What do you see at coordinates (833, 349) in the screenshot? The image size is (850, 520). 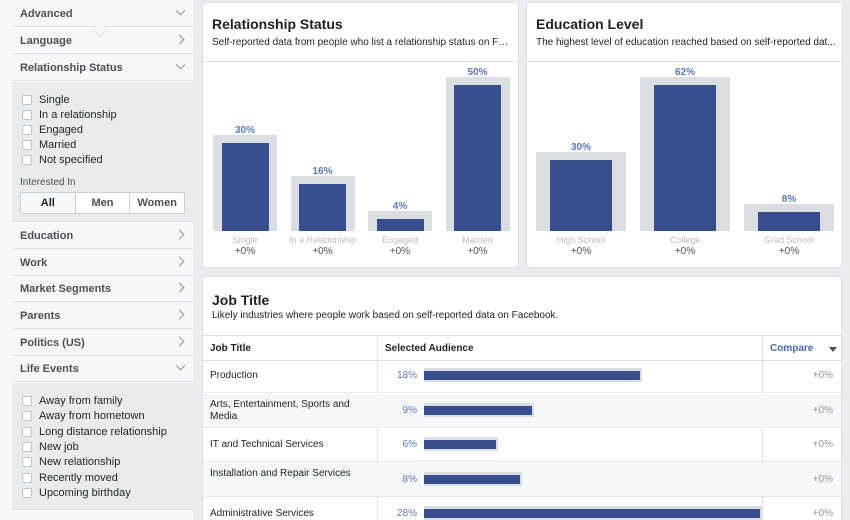 I see `caret-down-icon` at bounding box center [833, 349].